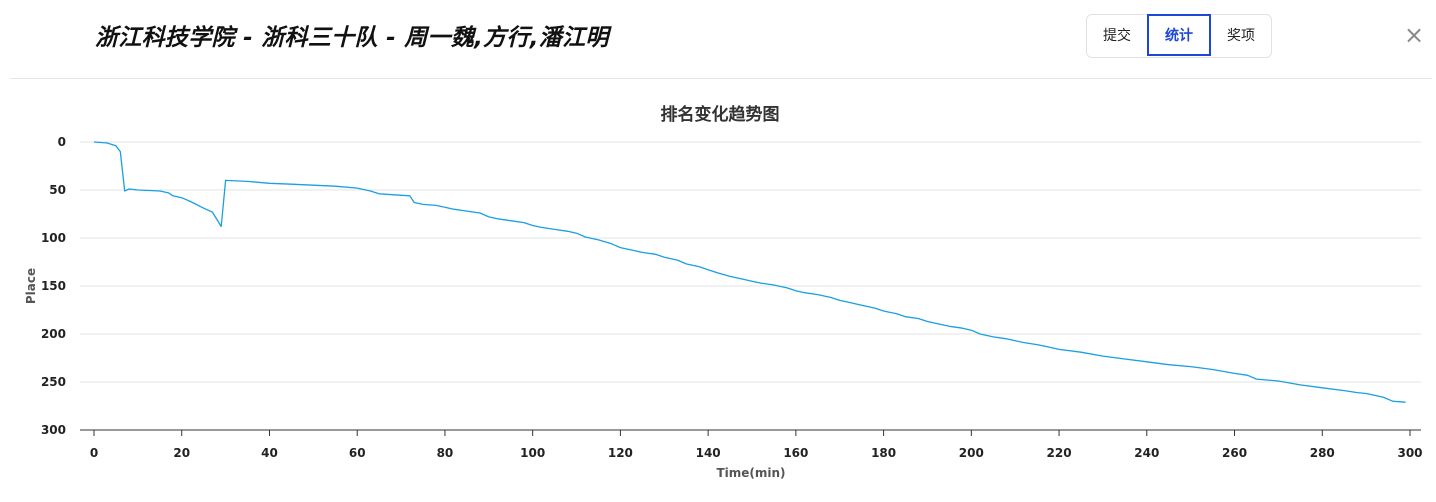 This screenshot has width=1436, height=502. I want to click on x-tick-label: 120, so click(620, 453).